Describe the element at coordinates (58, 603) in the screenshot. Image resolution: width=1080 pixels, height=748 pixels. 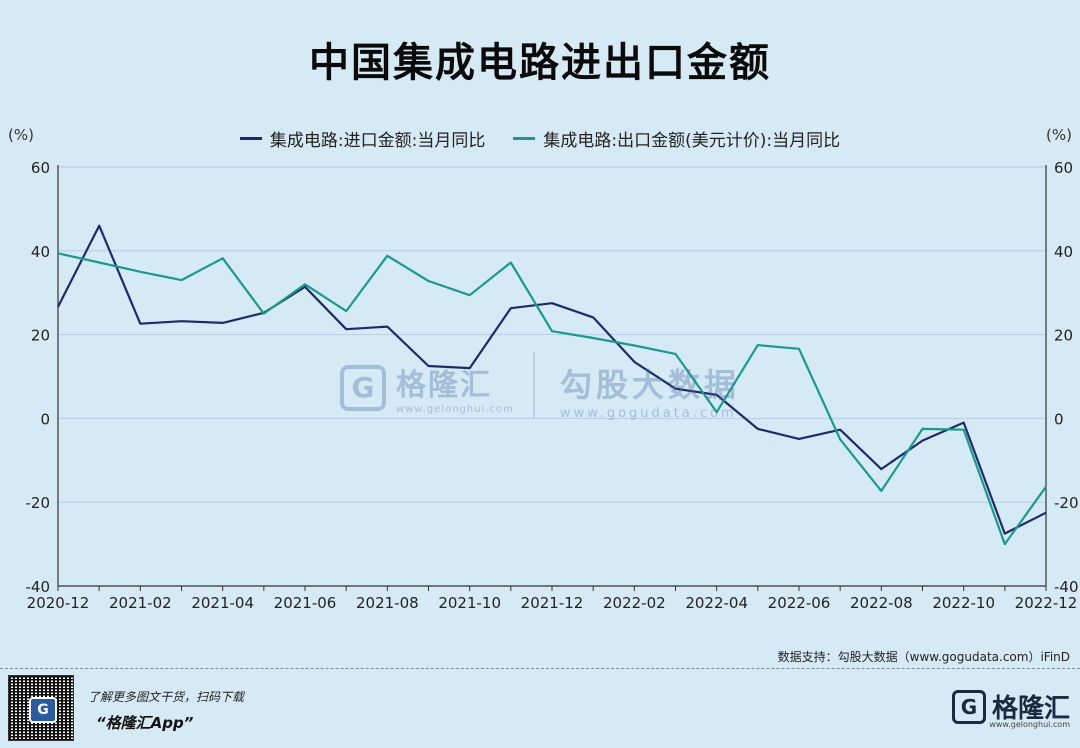
I see `x-tick-label: 2020-12` at that location.